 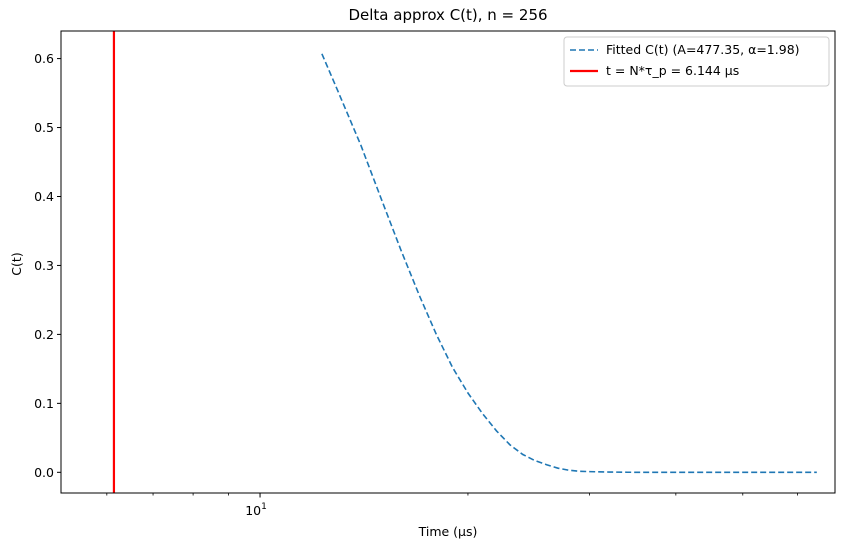 I want to click on y-tick-label: 0.5, so click(x=44, y=127).